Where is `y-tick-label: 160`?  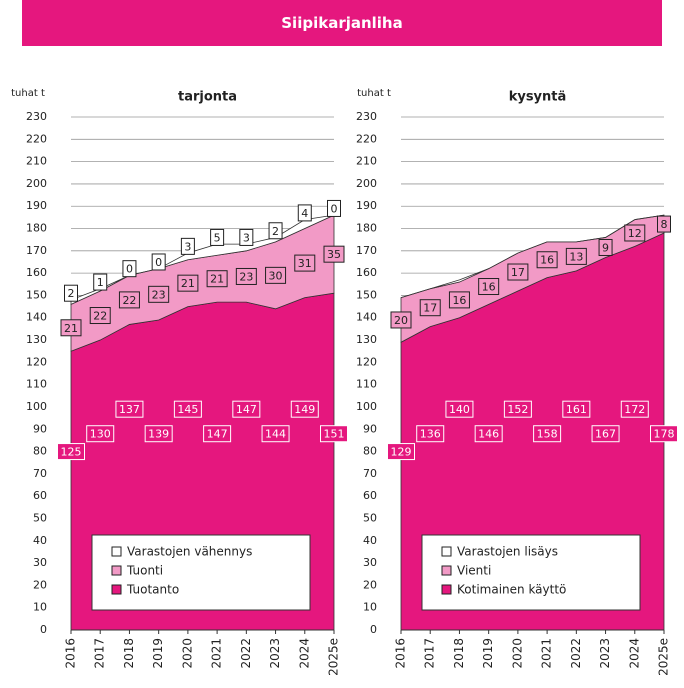 y-tick-label: 160 is located at coordinates (36, 272).